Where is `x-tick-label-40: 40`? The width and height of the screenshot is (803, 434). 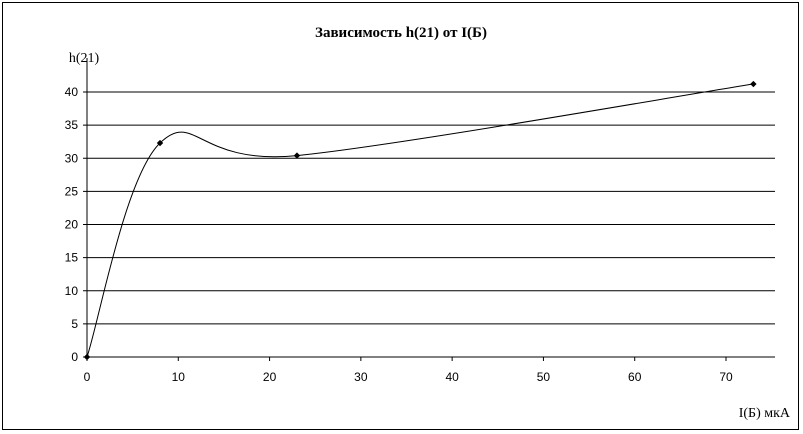 x-tick-label-40: 40 is located at coordinates (452, 377).